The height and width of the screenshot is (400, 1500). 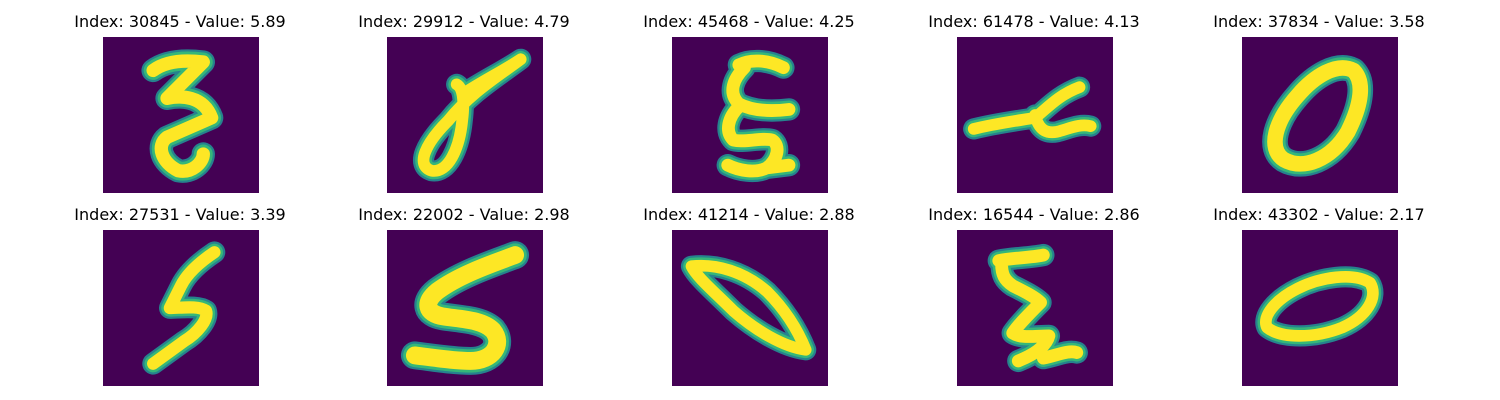 I want to click on image-panel: Index: 43302 - Value: 2.17, so click(x=1319, y=289).